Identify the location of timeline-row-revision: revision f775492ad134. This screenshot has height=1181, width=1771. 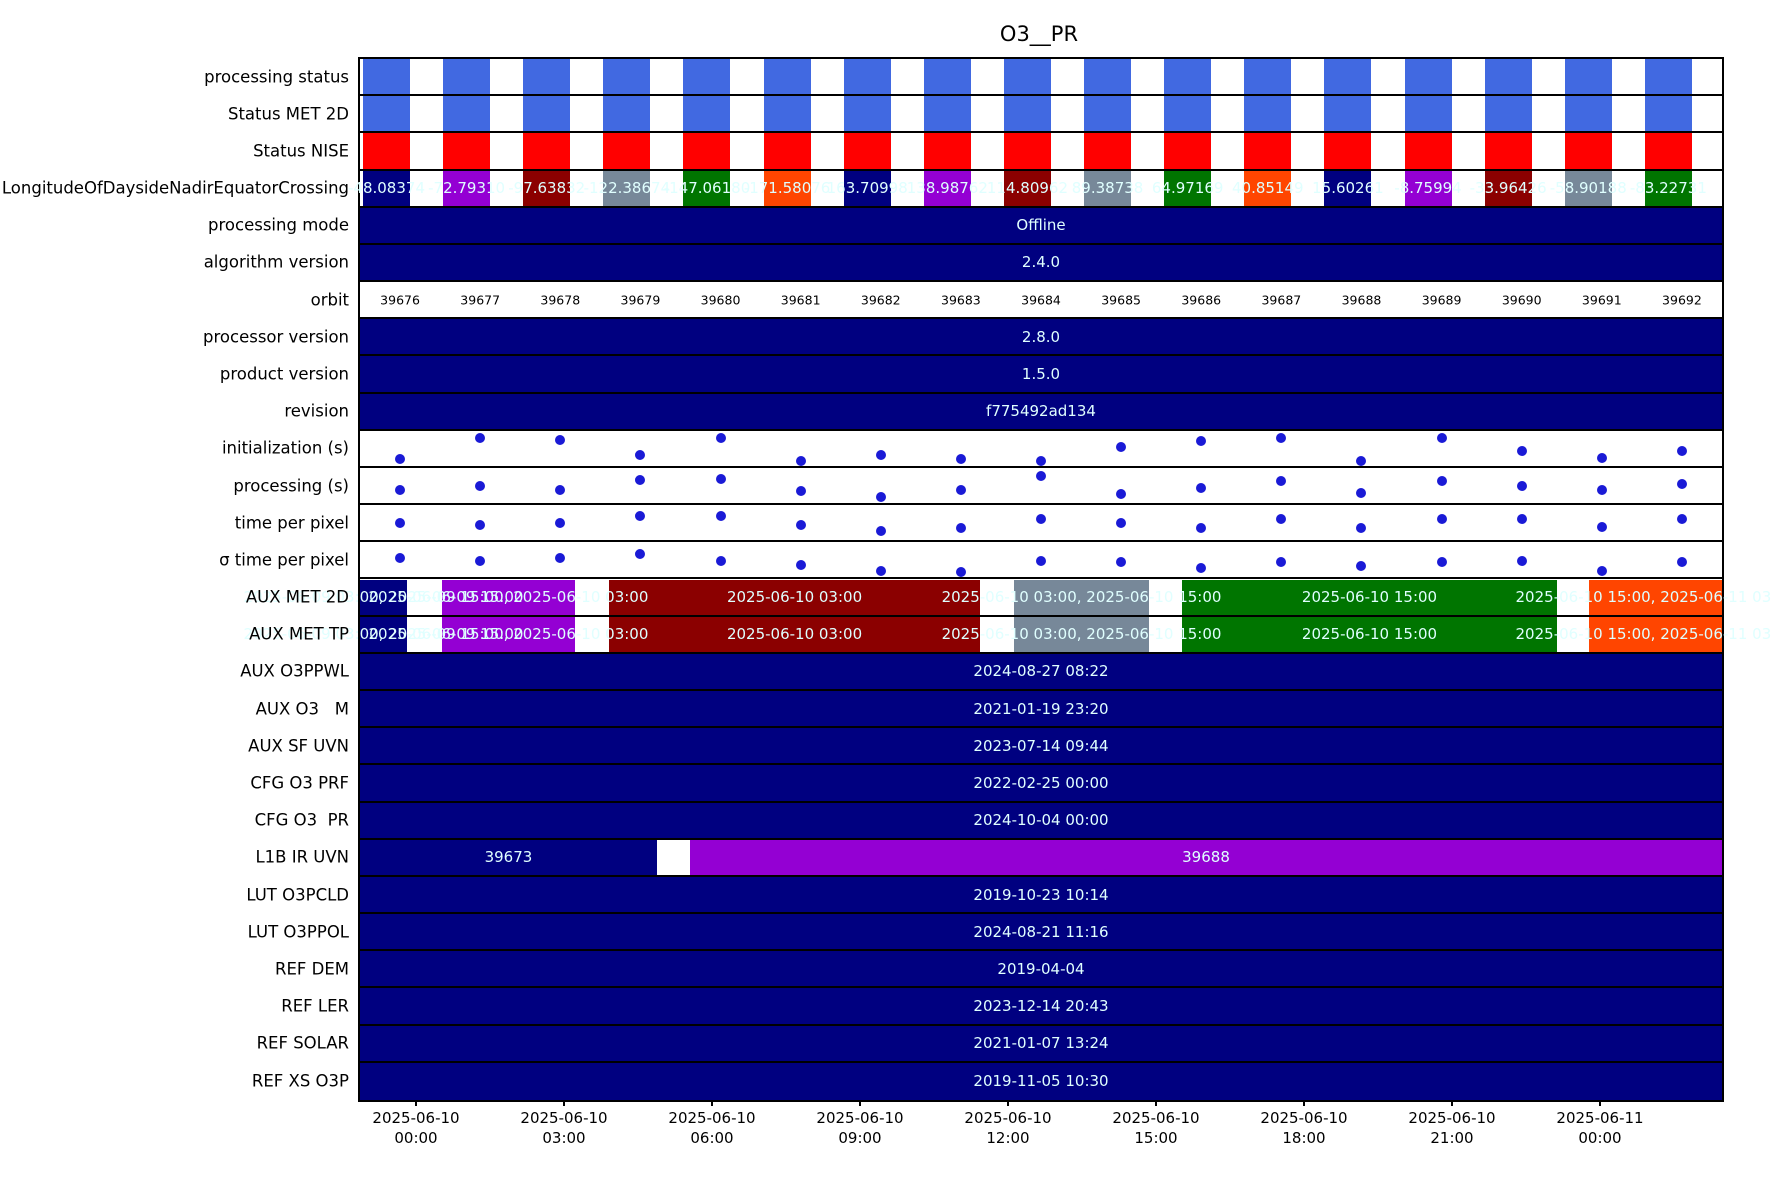
(1003, 412).